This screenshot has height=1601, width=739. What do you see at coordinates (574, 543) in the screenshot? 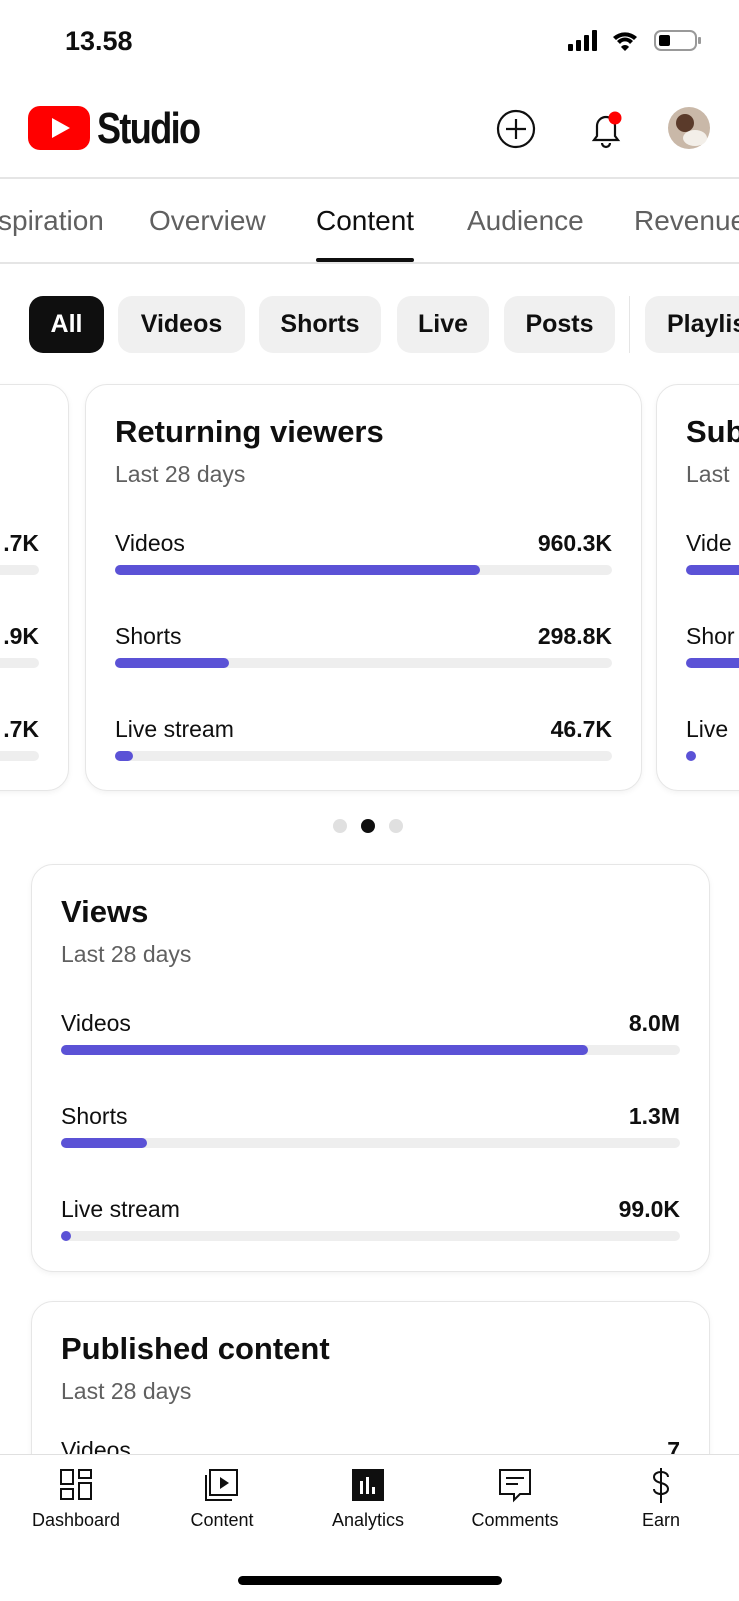
I see `row-value: 960.3K` at bounding box center [574, 543].